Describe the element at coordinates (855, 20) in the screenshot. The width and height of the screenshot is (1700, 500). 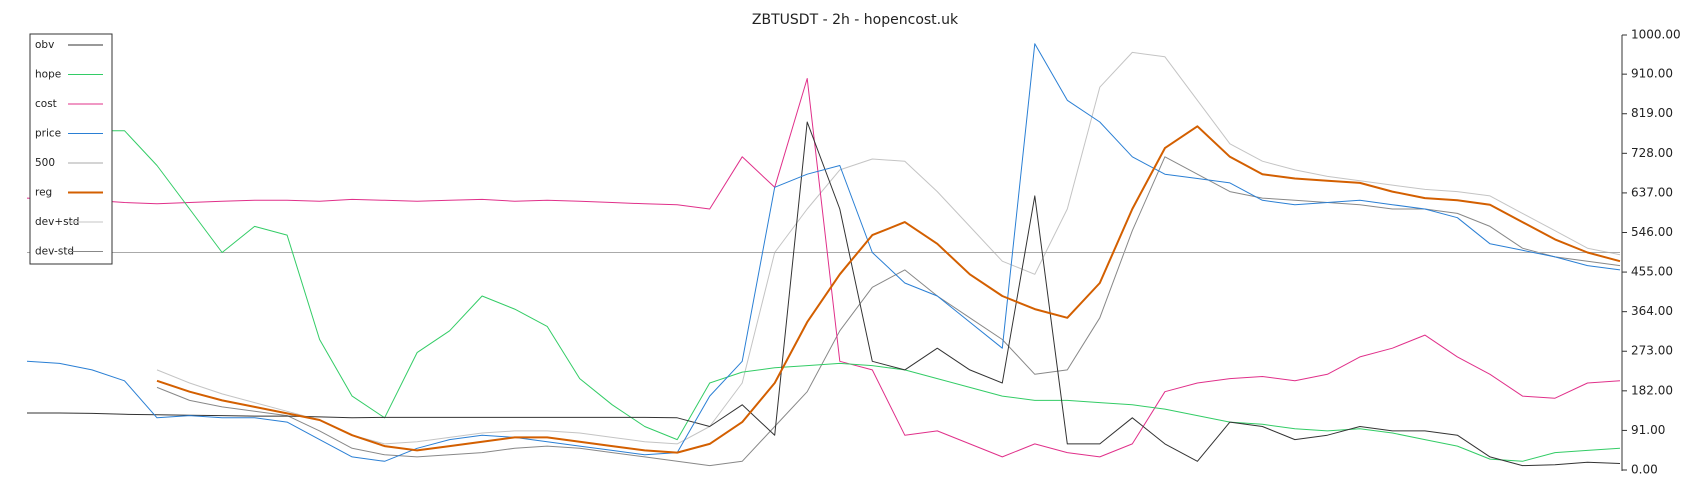
I see `chart-title: ZBTUSDT - 2h - hopencost.uk` at that location.